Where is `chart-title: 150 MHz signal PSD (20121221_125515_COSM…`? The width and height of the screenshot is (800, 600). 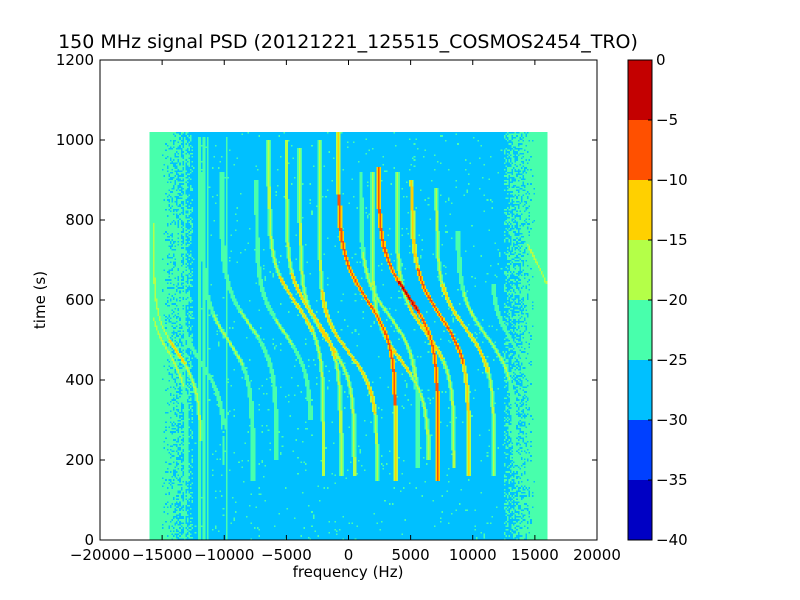 chart-title: 150 MHz signal PSD (20121221_125515_COSM… is located at coordinates (348, 42).